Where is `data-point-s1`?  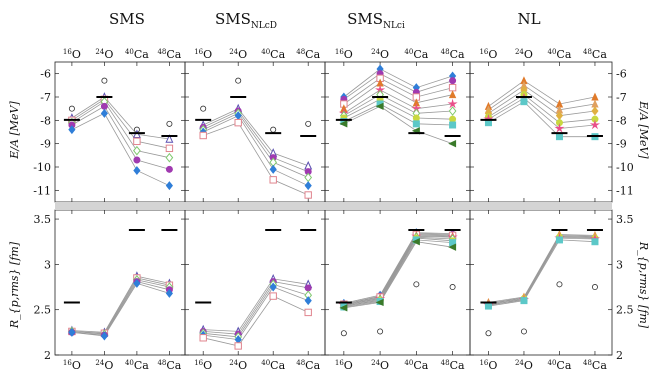
data-point-s1 is located at coordinates (169, 138).